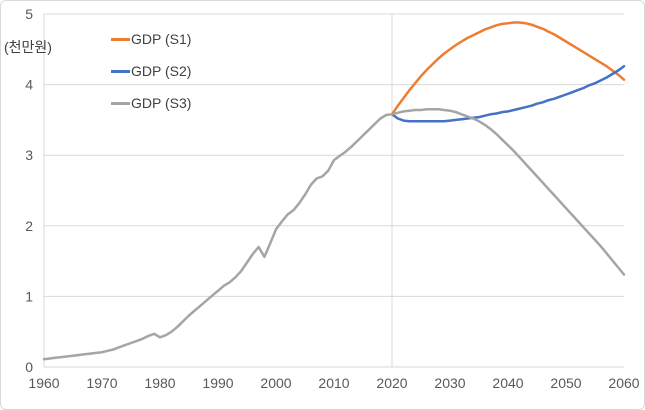 The width and height of the screenshot is (645, 410). I want to click on series-line-gdp-s1, so click(508, 68).